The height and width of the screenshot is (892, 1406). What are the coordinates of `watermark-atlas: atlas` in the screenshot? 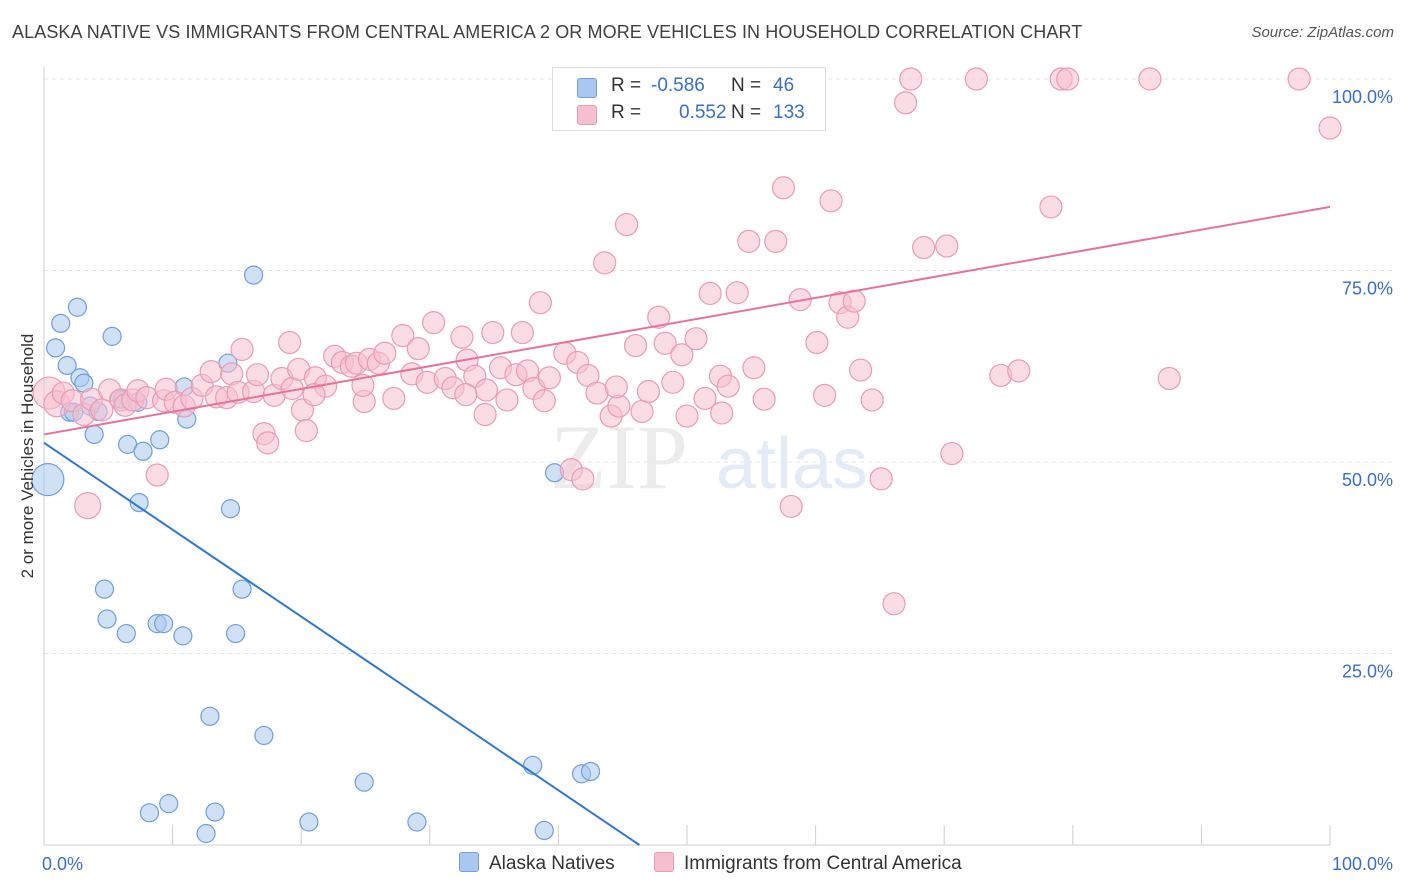 It's located at (792, 464).